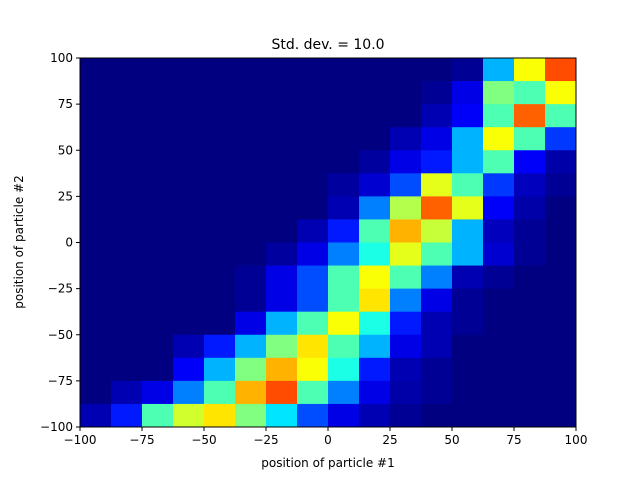  Describe the element at coordinates (65, 104) in the screenshot. I see `y-tick-label: 75` at that location.